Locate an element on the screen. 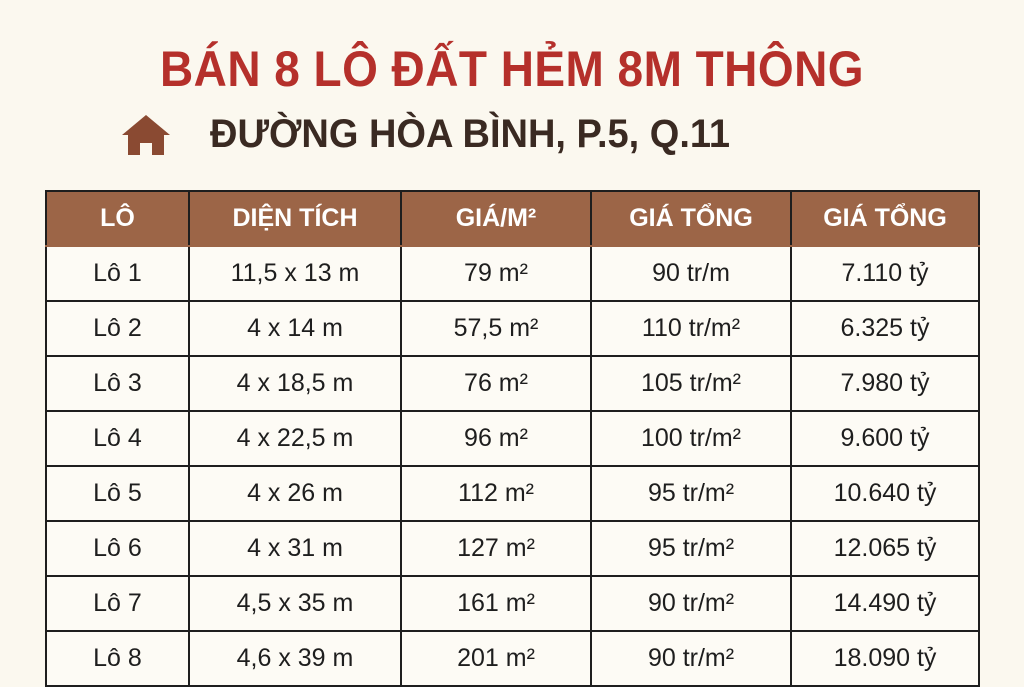 The height and width of the screenshot is (687, 1024). table-cell: 127 m² is located at coordinates (496, 548).